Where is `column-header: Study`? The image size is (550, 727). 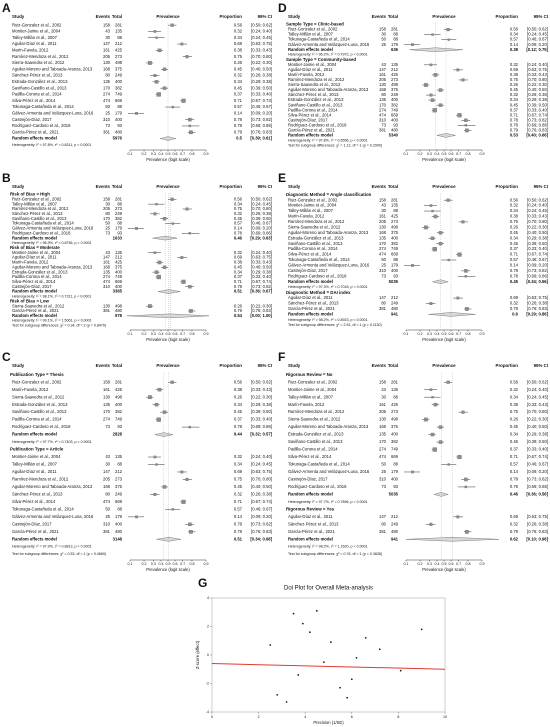
column-header: Study is located at coordinates (294, 365).